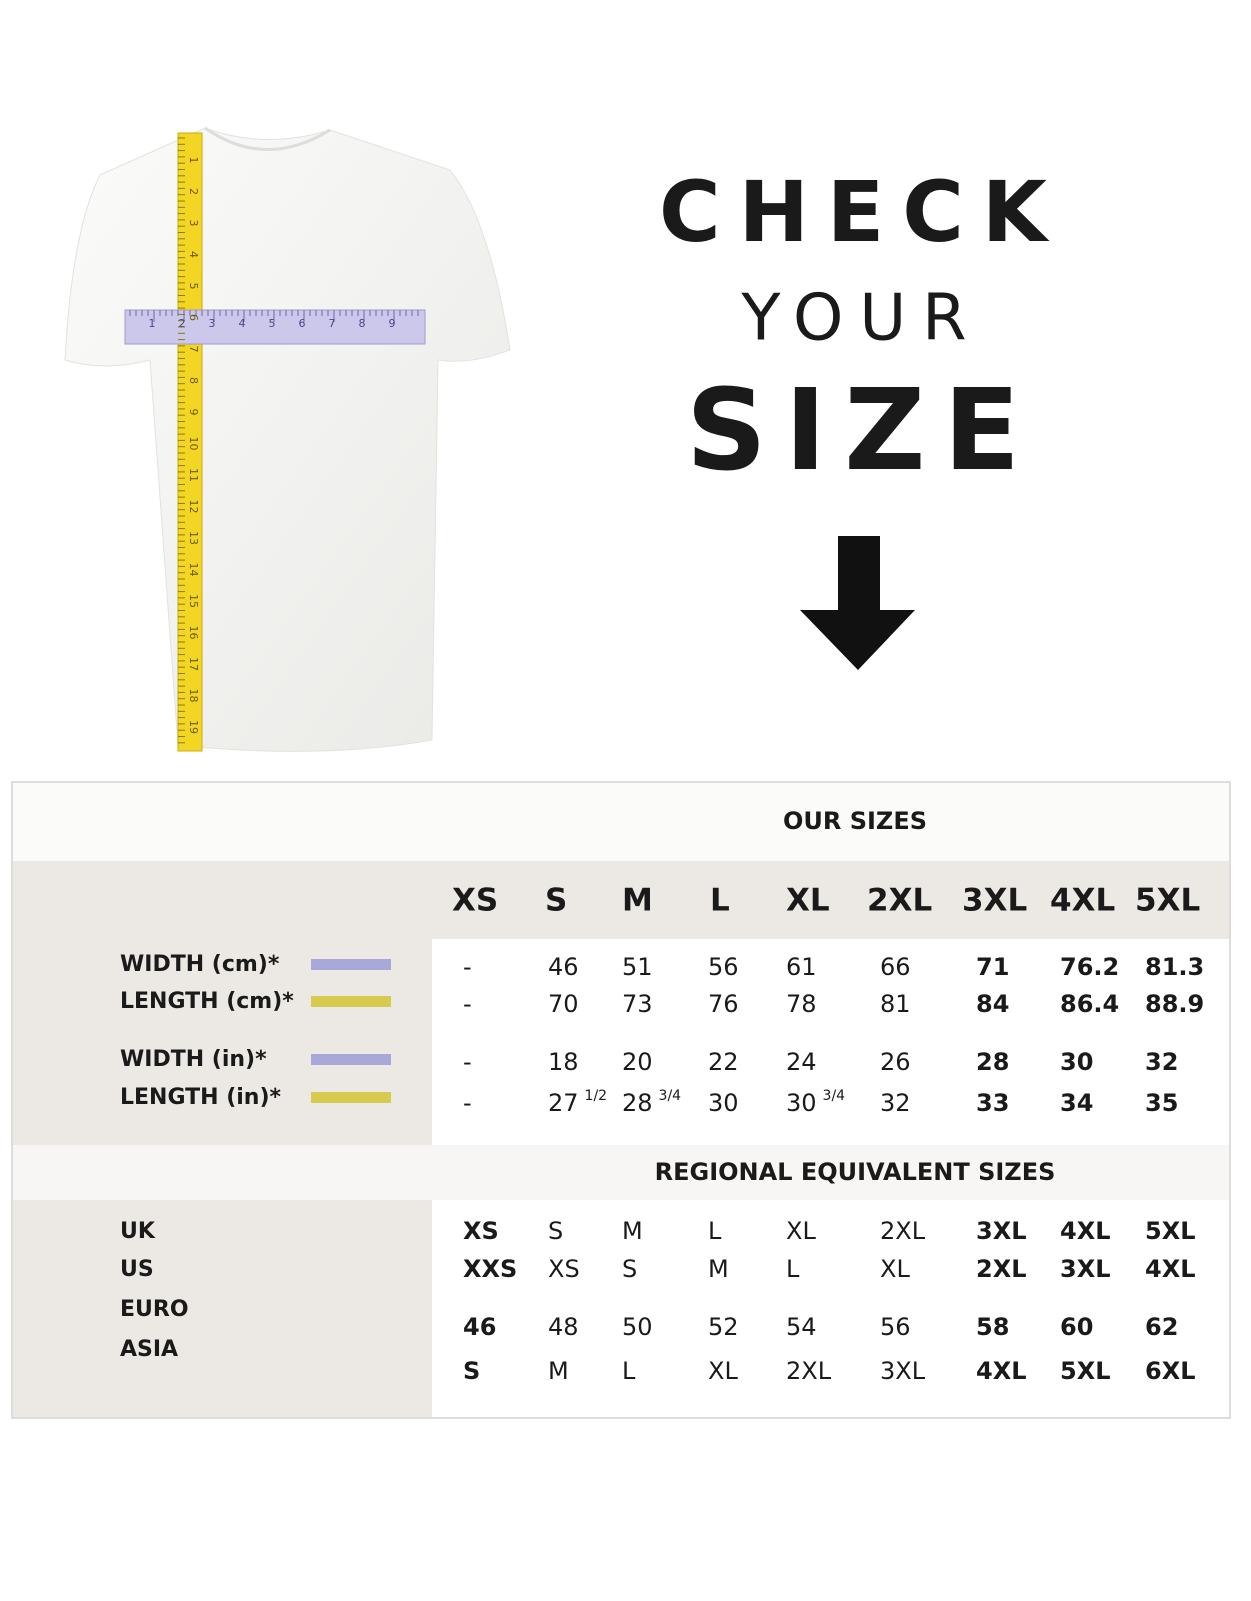 Image resolution: width=1251 pixels, height=1601 pixels. Describe the element at coordinates (1174, 967) in the screenshot. I see `table-cell: 81.3` at that location.